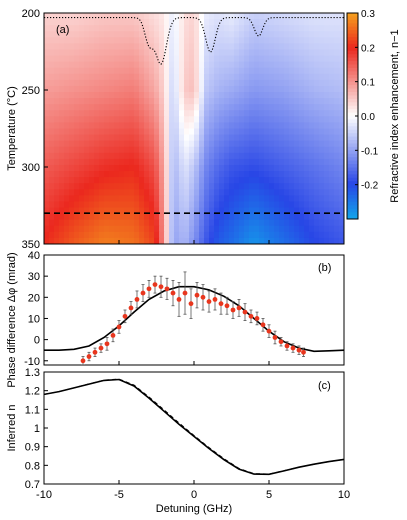 The height and width of the screenshot is (520, 407). What do you see at coordinates (194, 495) in the screenshot?
I see `x-tick-label: 0` at bounding box center [194, 495].